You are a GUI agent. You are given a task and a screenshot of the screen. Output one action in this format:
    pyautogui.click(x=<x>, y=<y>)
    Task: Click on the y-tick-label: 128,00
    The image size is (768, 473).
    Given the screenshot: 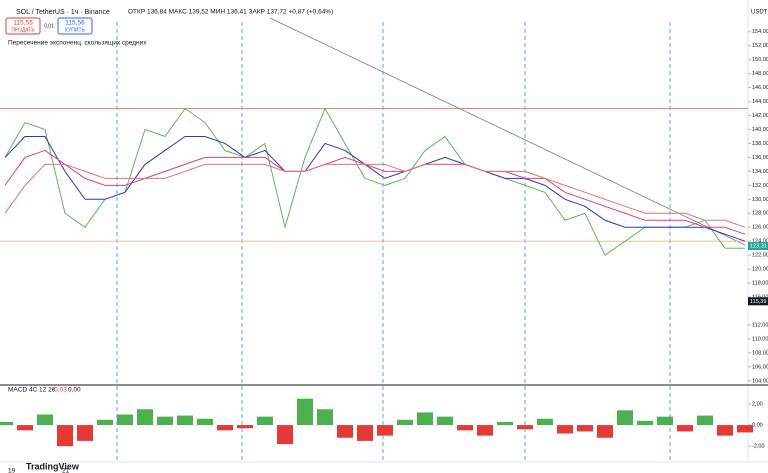 What is the action you would take?
    pyautogui.click(x=760, y=214)
    